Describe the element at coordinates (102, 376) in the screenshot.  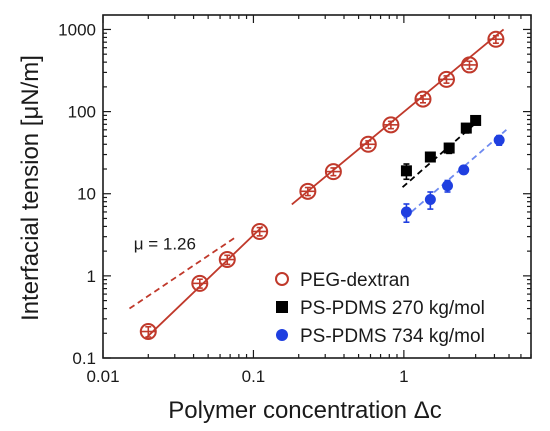
I see `x-tick-label: 0.01` at that location.